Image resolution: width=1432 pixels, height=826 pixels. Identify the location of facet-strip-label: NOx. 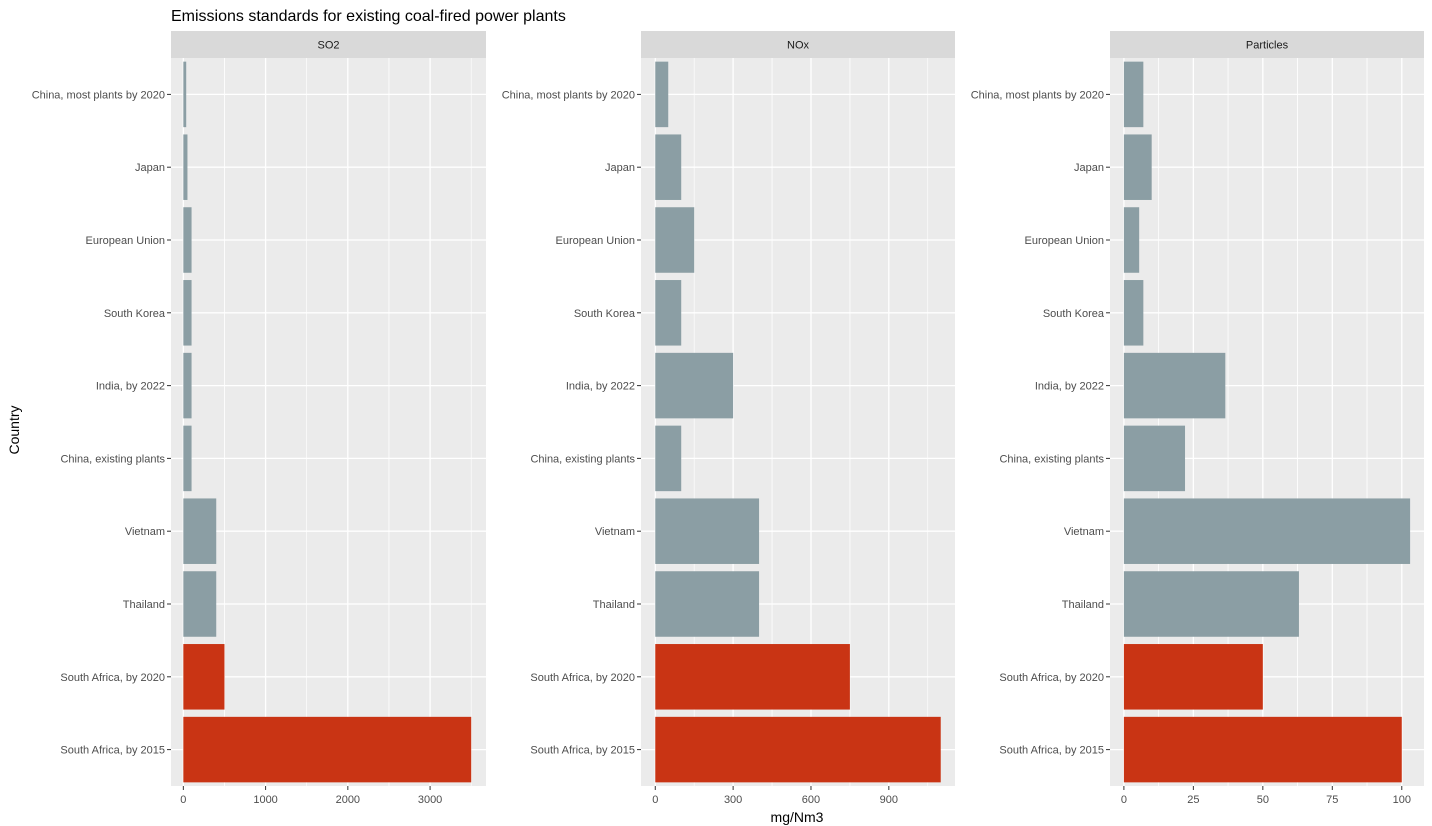
(798, 46).